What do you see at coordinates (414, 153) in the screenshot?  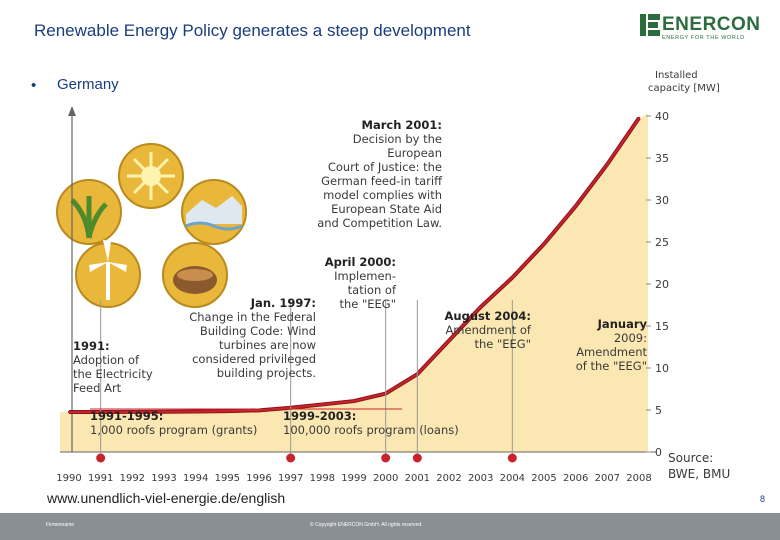 I see `annotation-line: European` at bounding box center [414, 153].